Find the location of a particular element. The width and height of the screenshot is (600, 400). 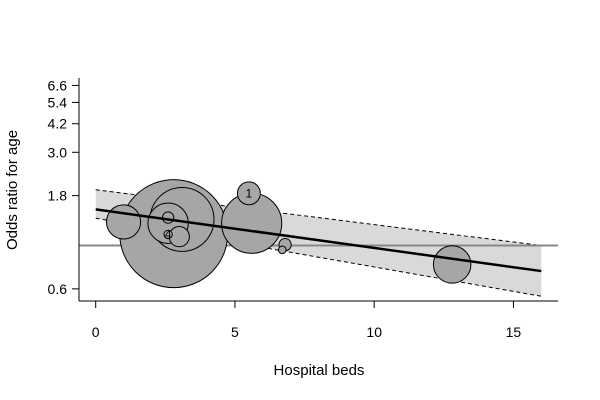

x-tick-label: 0 is located at coordinates (96, 332).